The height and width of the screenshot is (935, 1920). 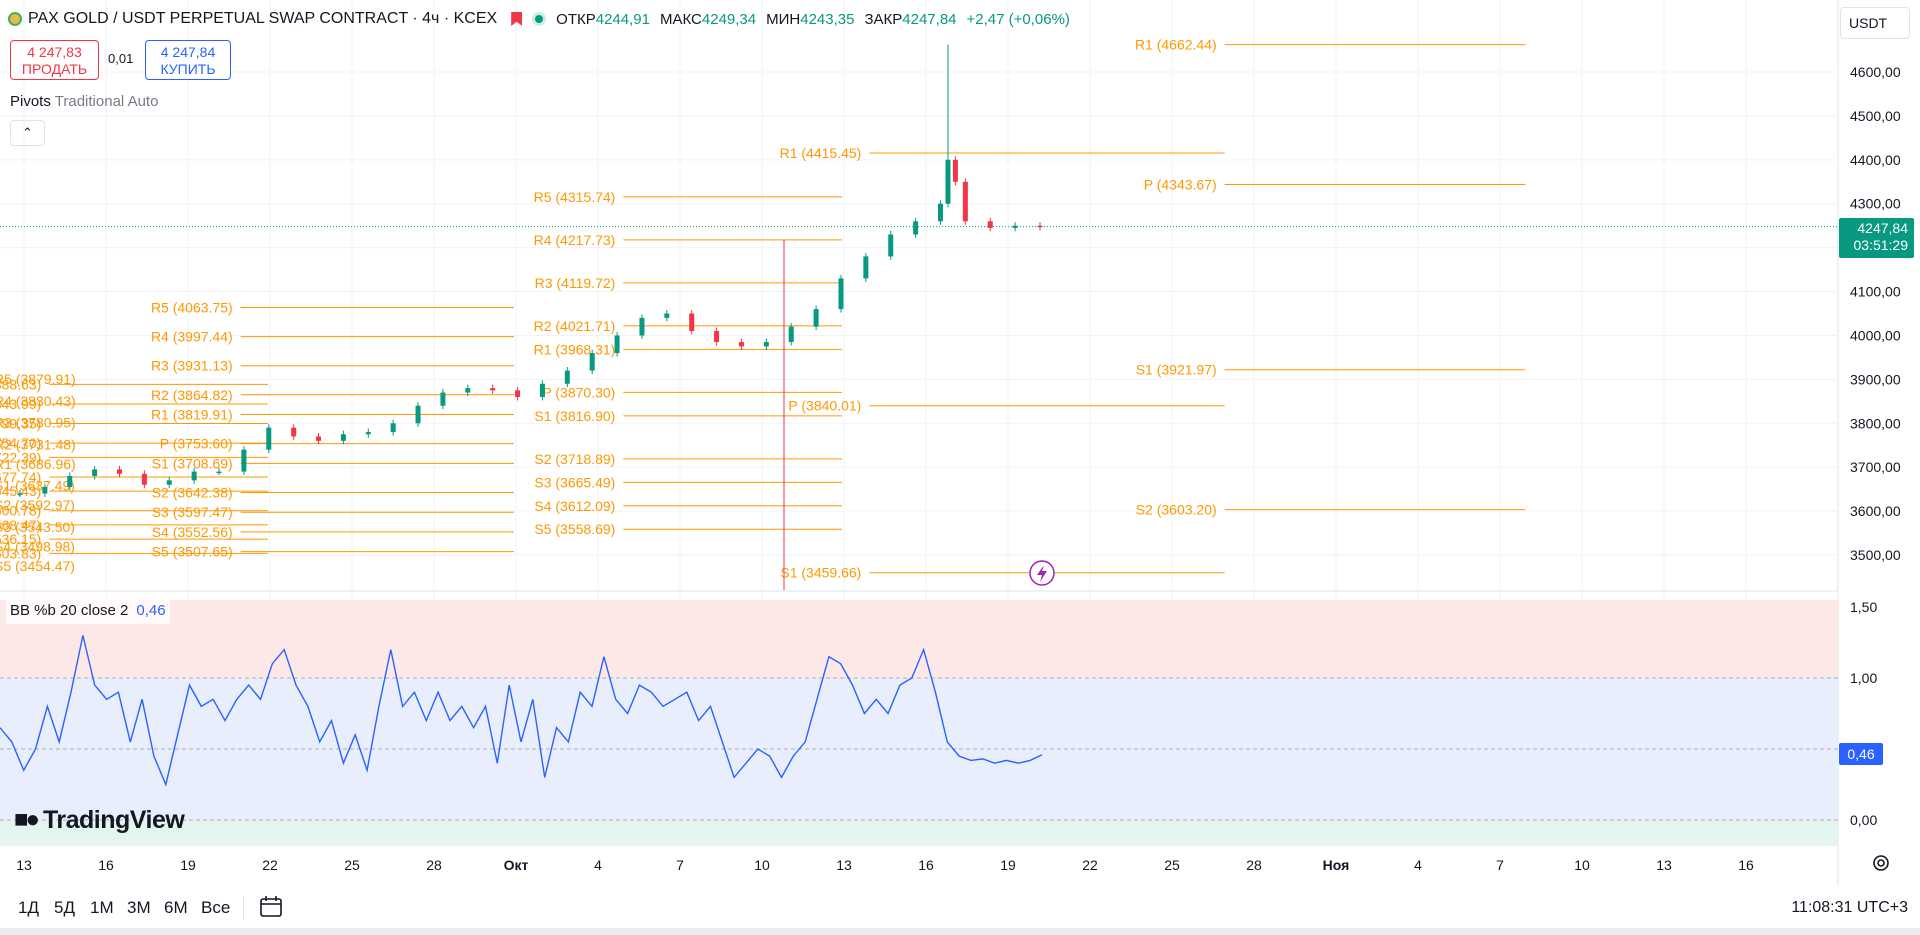 I want to click on pivot-label: S2 (3718.89), so click(x=574, y=459).